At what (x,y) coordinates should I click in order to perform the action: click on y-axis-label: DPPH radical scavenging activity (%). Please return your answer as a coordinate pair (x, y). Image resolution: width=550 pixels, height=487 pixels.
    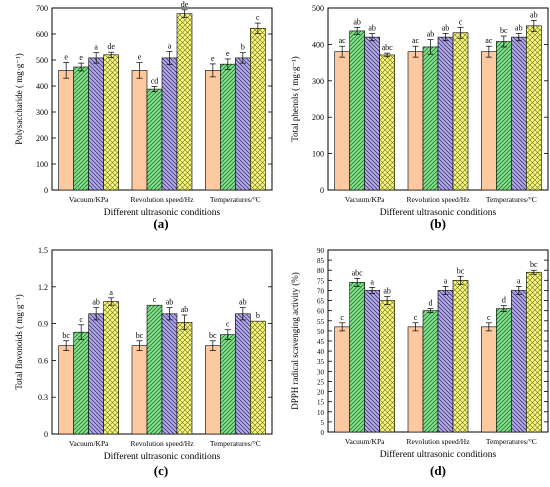
    Looking at the image, I should click on (295, 340).